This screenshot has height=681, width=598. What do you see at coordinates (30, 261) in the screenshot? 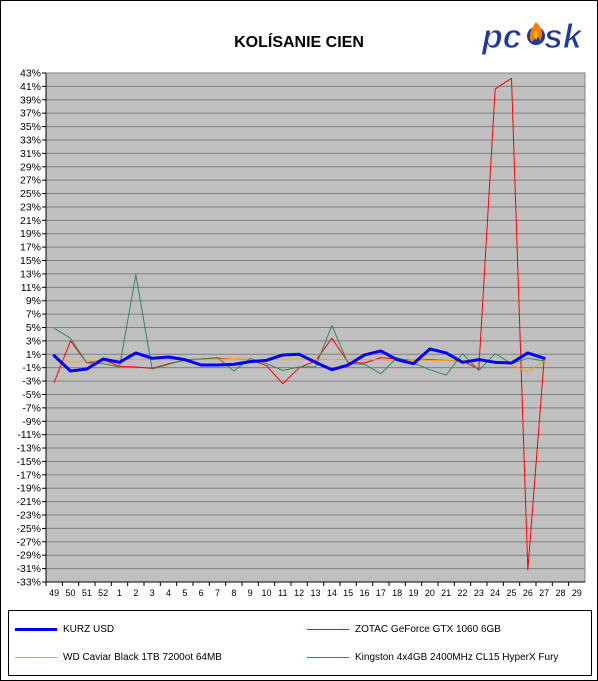
I see `y-tick-label: 15%` at bounding box center [30, 261].